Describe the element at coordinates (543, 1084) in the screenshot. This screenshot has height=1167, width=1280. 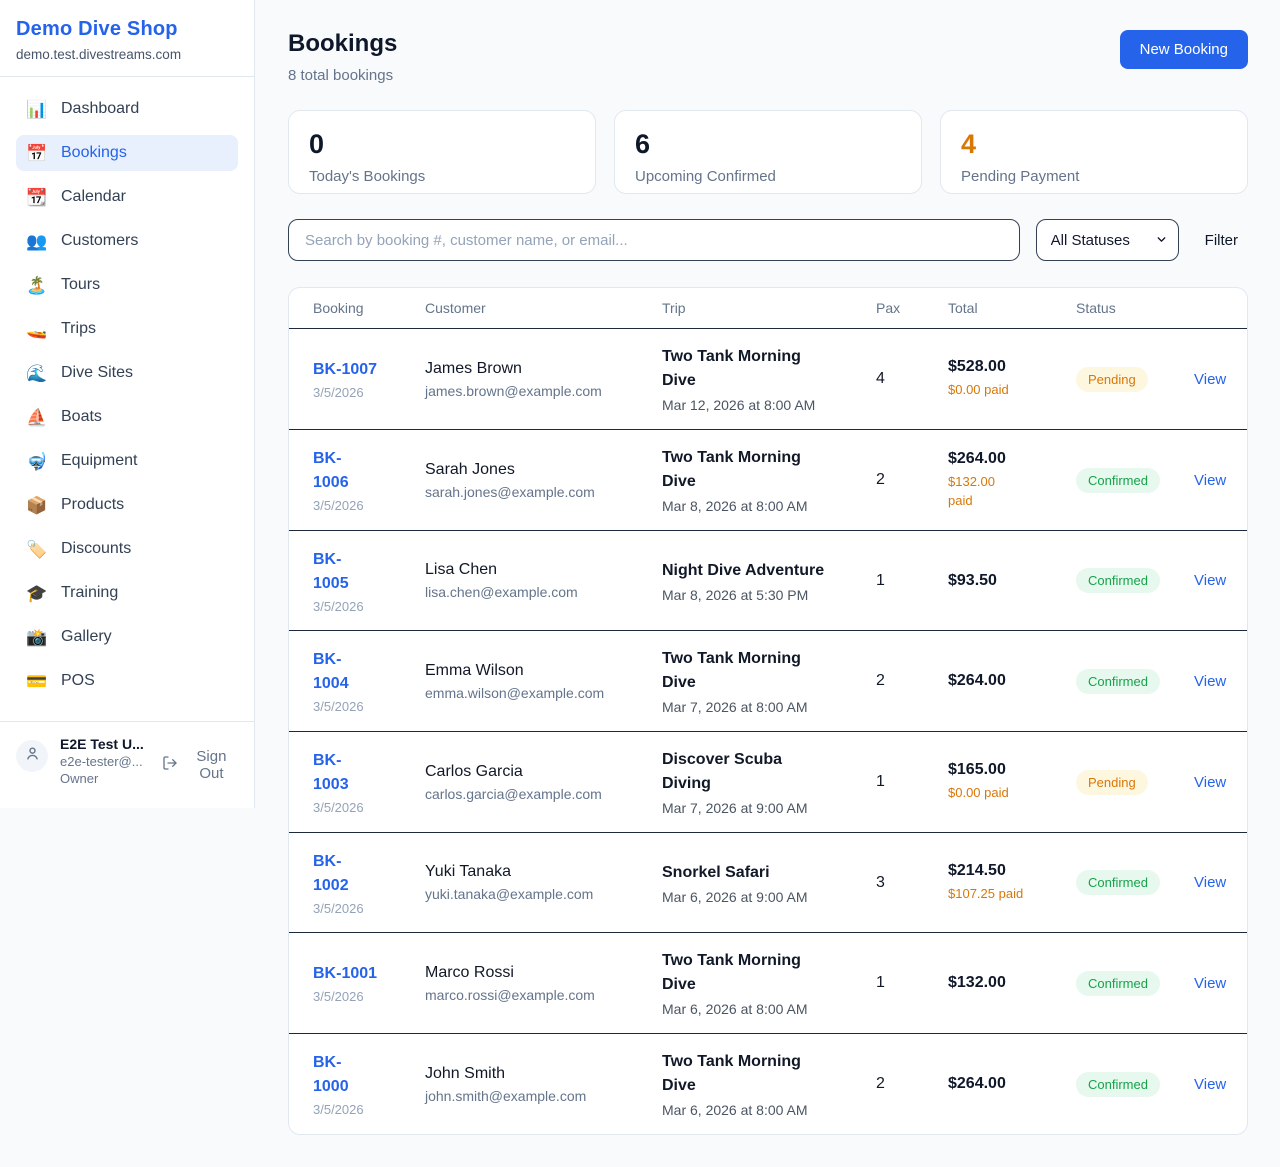
I see `customer-cell: John Smith john.smith@example.com` at that location.